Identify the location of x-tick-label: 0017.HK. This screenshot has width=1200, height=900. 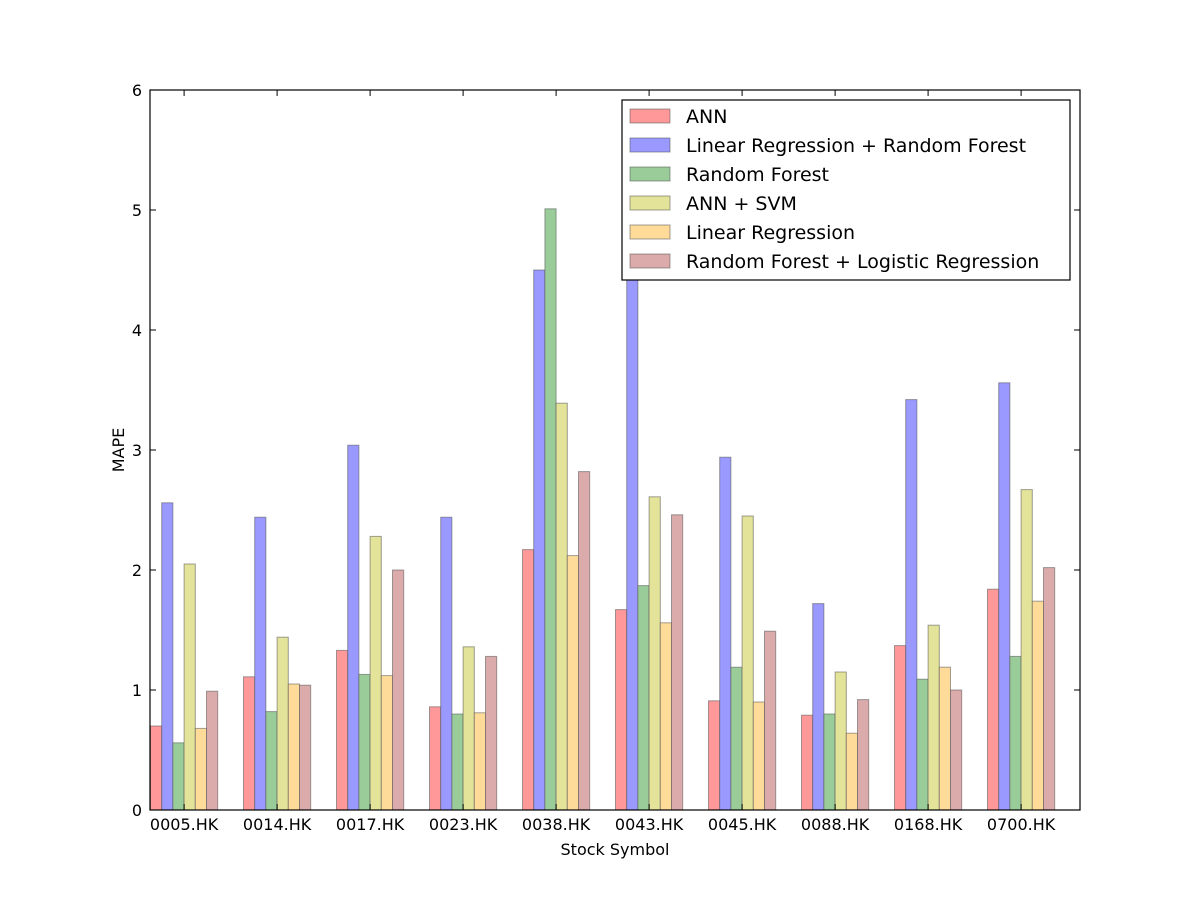
(370, 824).